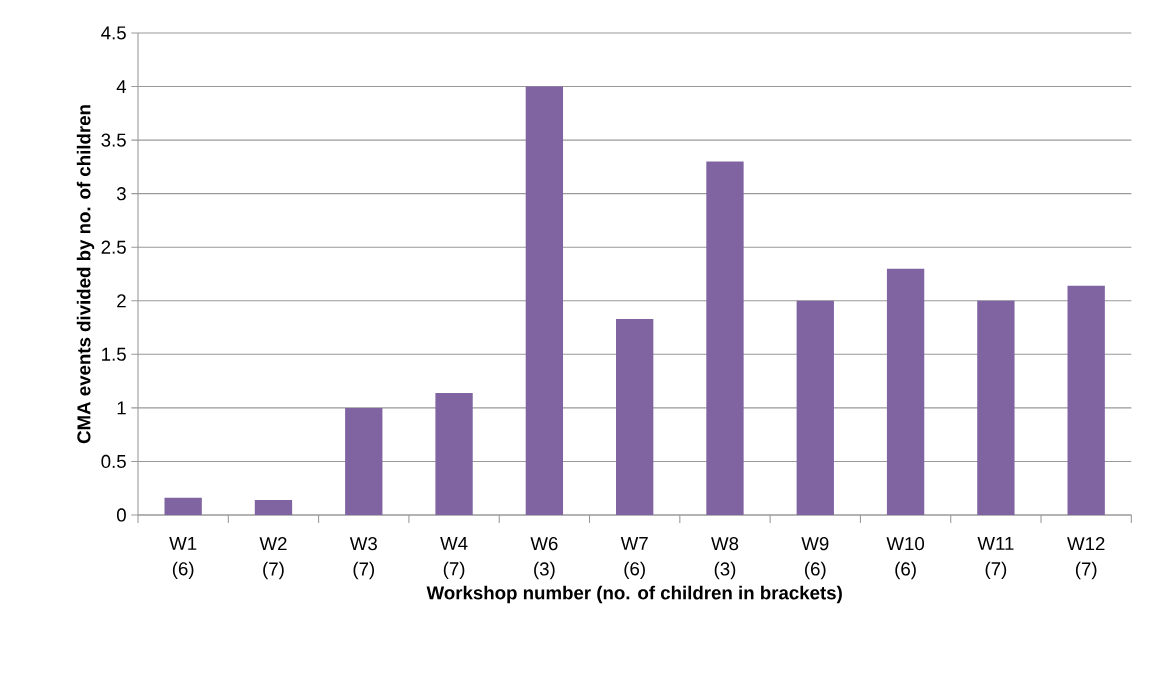  Describe the element at coordinates (634, 558) in the screenshot. I see `x-tick-label: W7 (6)` at that location.